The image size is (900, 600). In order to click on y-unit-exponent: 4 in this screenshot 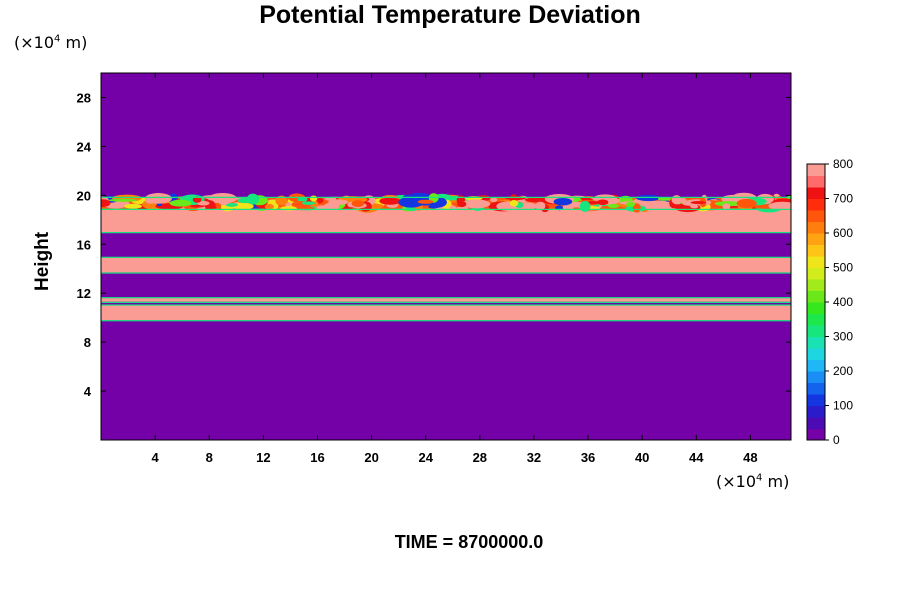, I will do `click(57, 39)`.